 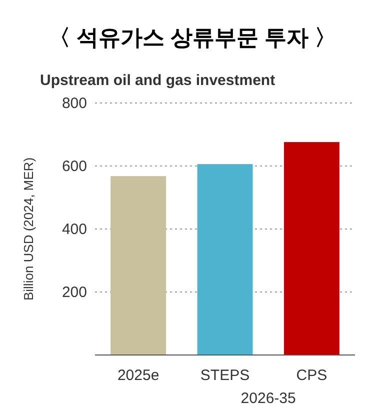 I want to click on y-tick-label: 600, so click(x=74, y=166).